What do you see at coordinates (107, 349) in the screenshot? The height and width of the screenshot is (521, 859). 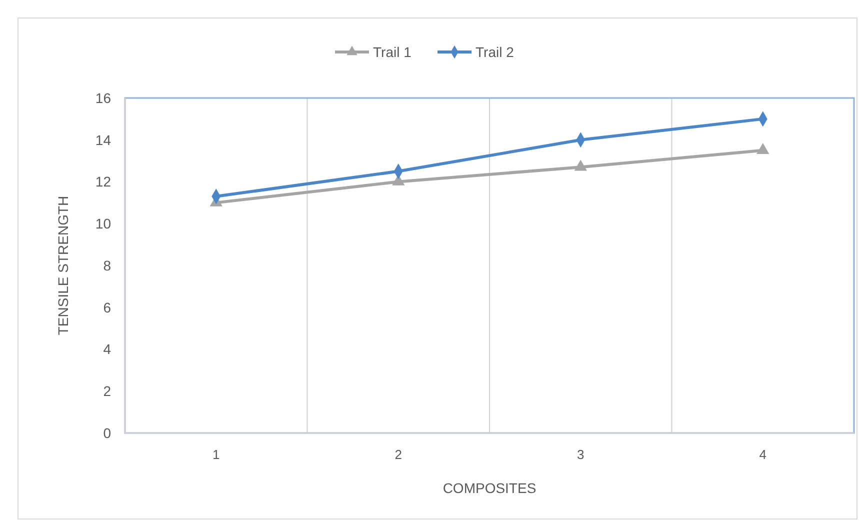 I see `y-tick-label: 4` at bounding box center [107, 349].